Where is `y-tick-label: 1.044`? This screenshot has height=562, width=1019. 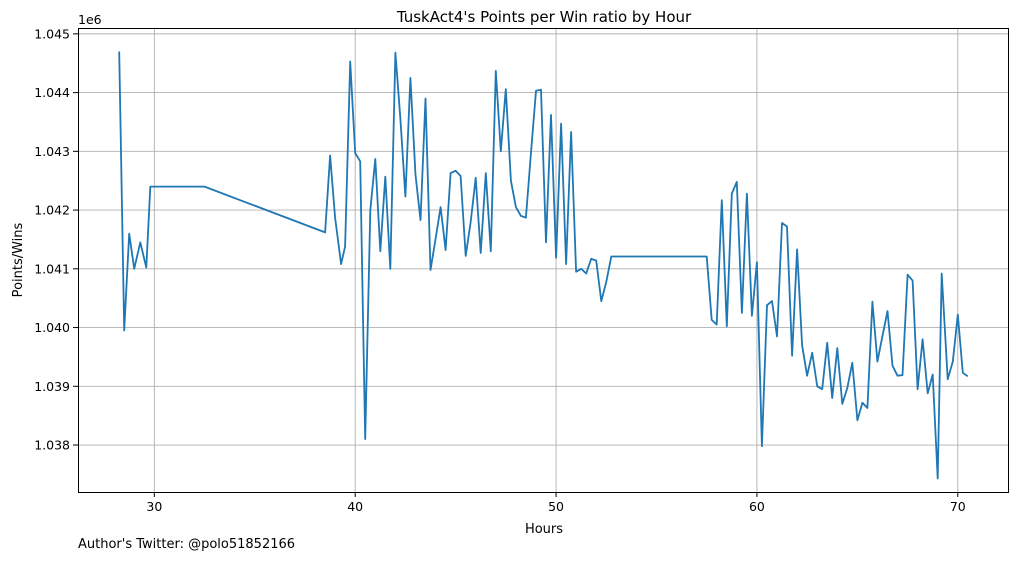
y-tick-label: 1.044 is located at coordinates (52, 92).